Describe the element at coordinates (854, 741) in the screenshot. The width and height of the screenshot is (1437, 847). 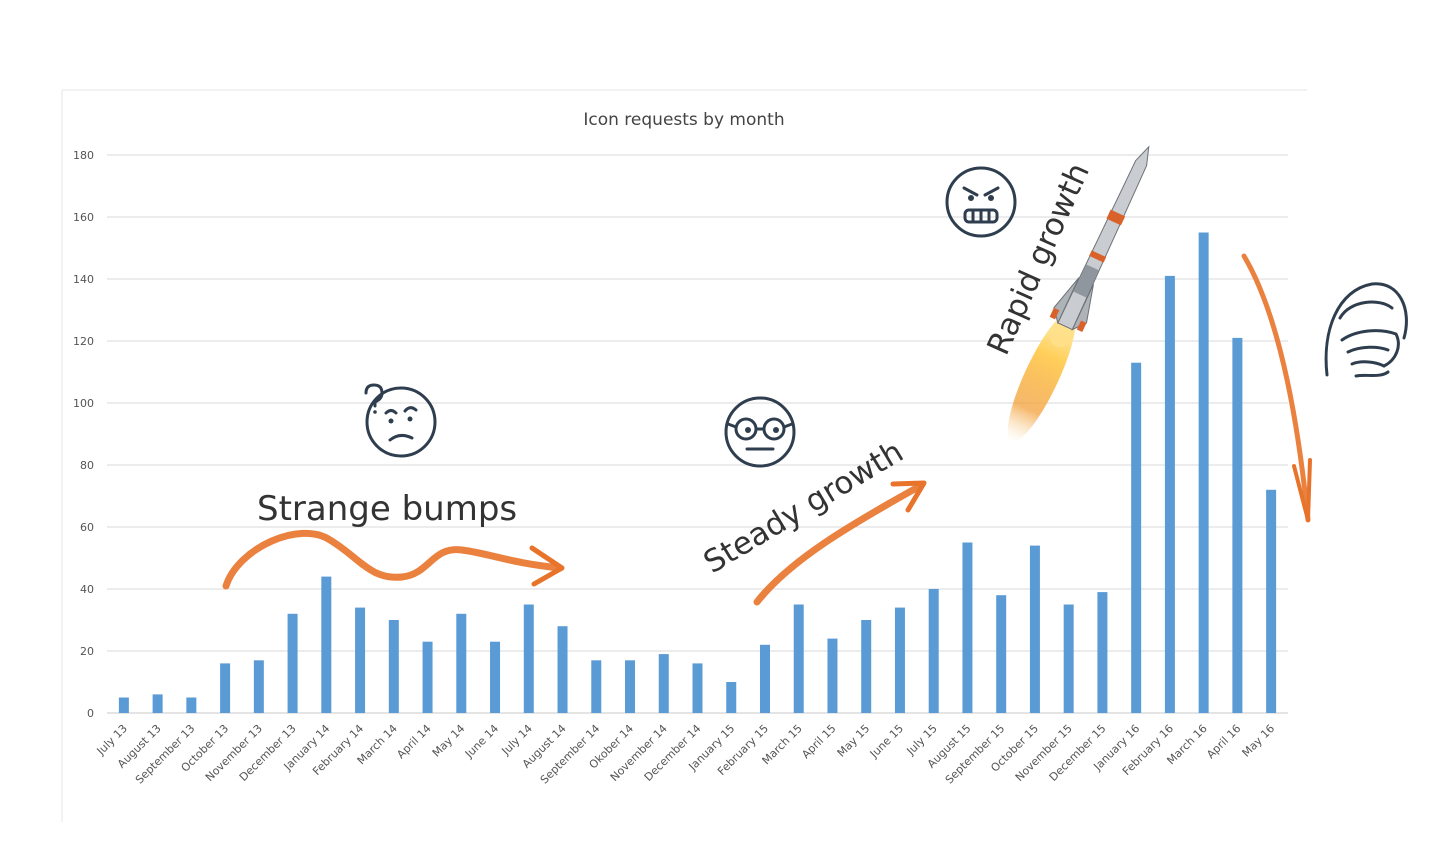
I see `x-tick-label: May 15` at that location.